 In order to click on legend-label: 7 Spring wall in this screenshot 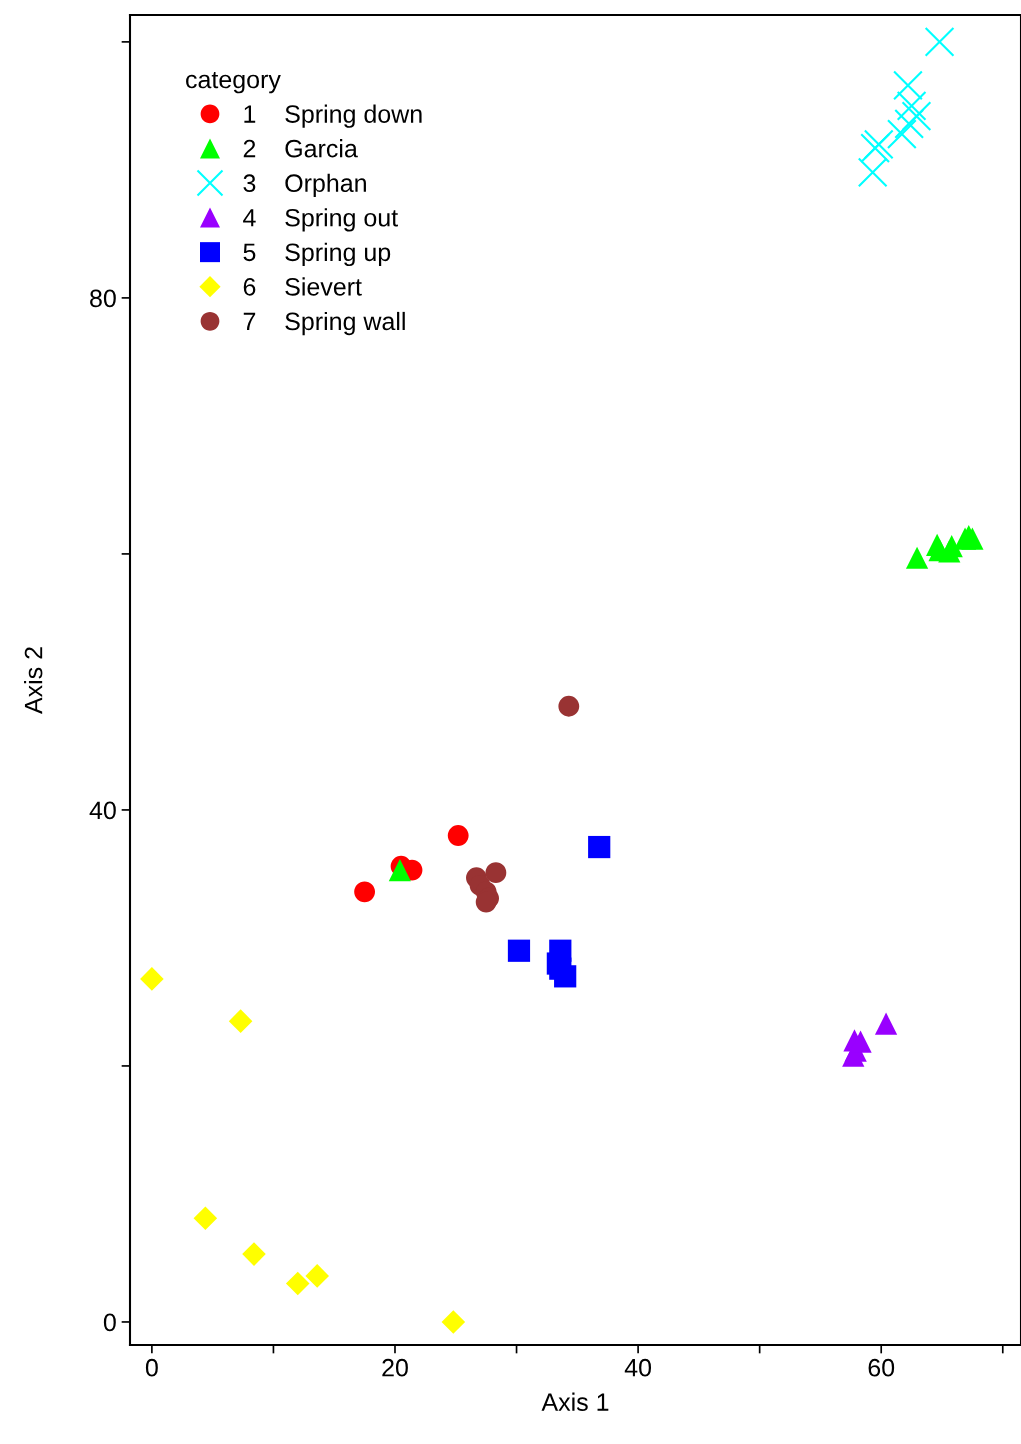, I will do `click(324, 323)`.